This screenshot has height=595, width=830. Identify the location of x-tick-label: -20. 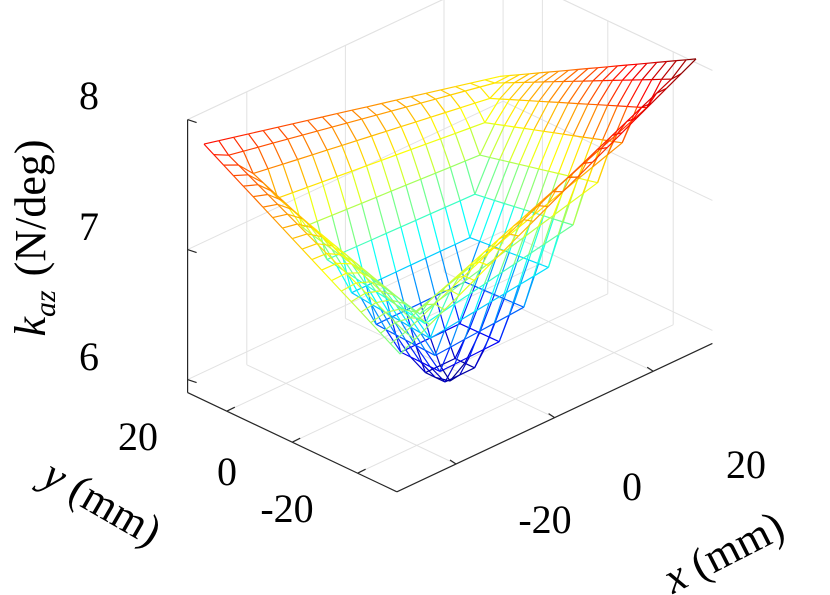
(544, 519).